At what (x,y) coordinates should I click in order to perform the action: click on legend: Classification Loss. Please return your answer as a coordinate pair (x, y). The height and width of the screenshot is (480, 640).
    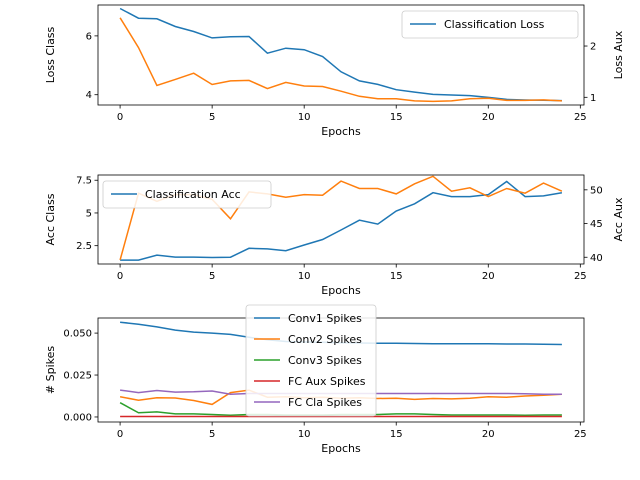
    Looking at the image, I should click on (490, 24).